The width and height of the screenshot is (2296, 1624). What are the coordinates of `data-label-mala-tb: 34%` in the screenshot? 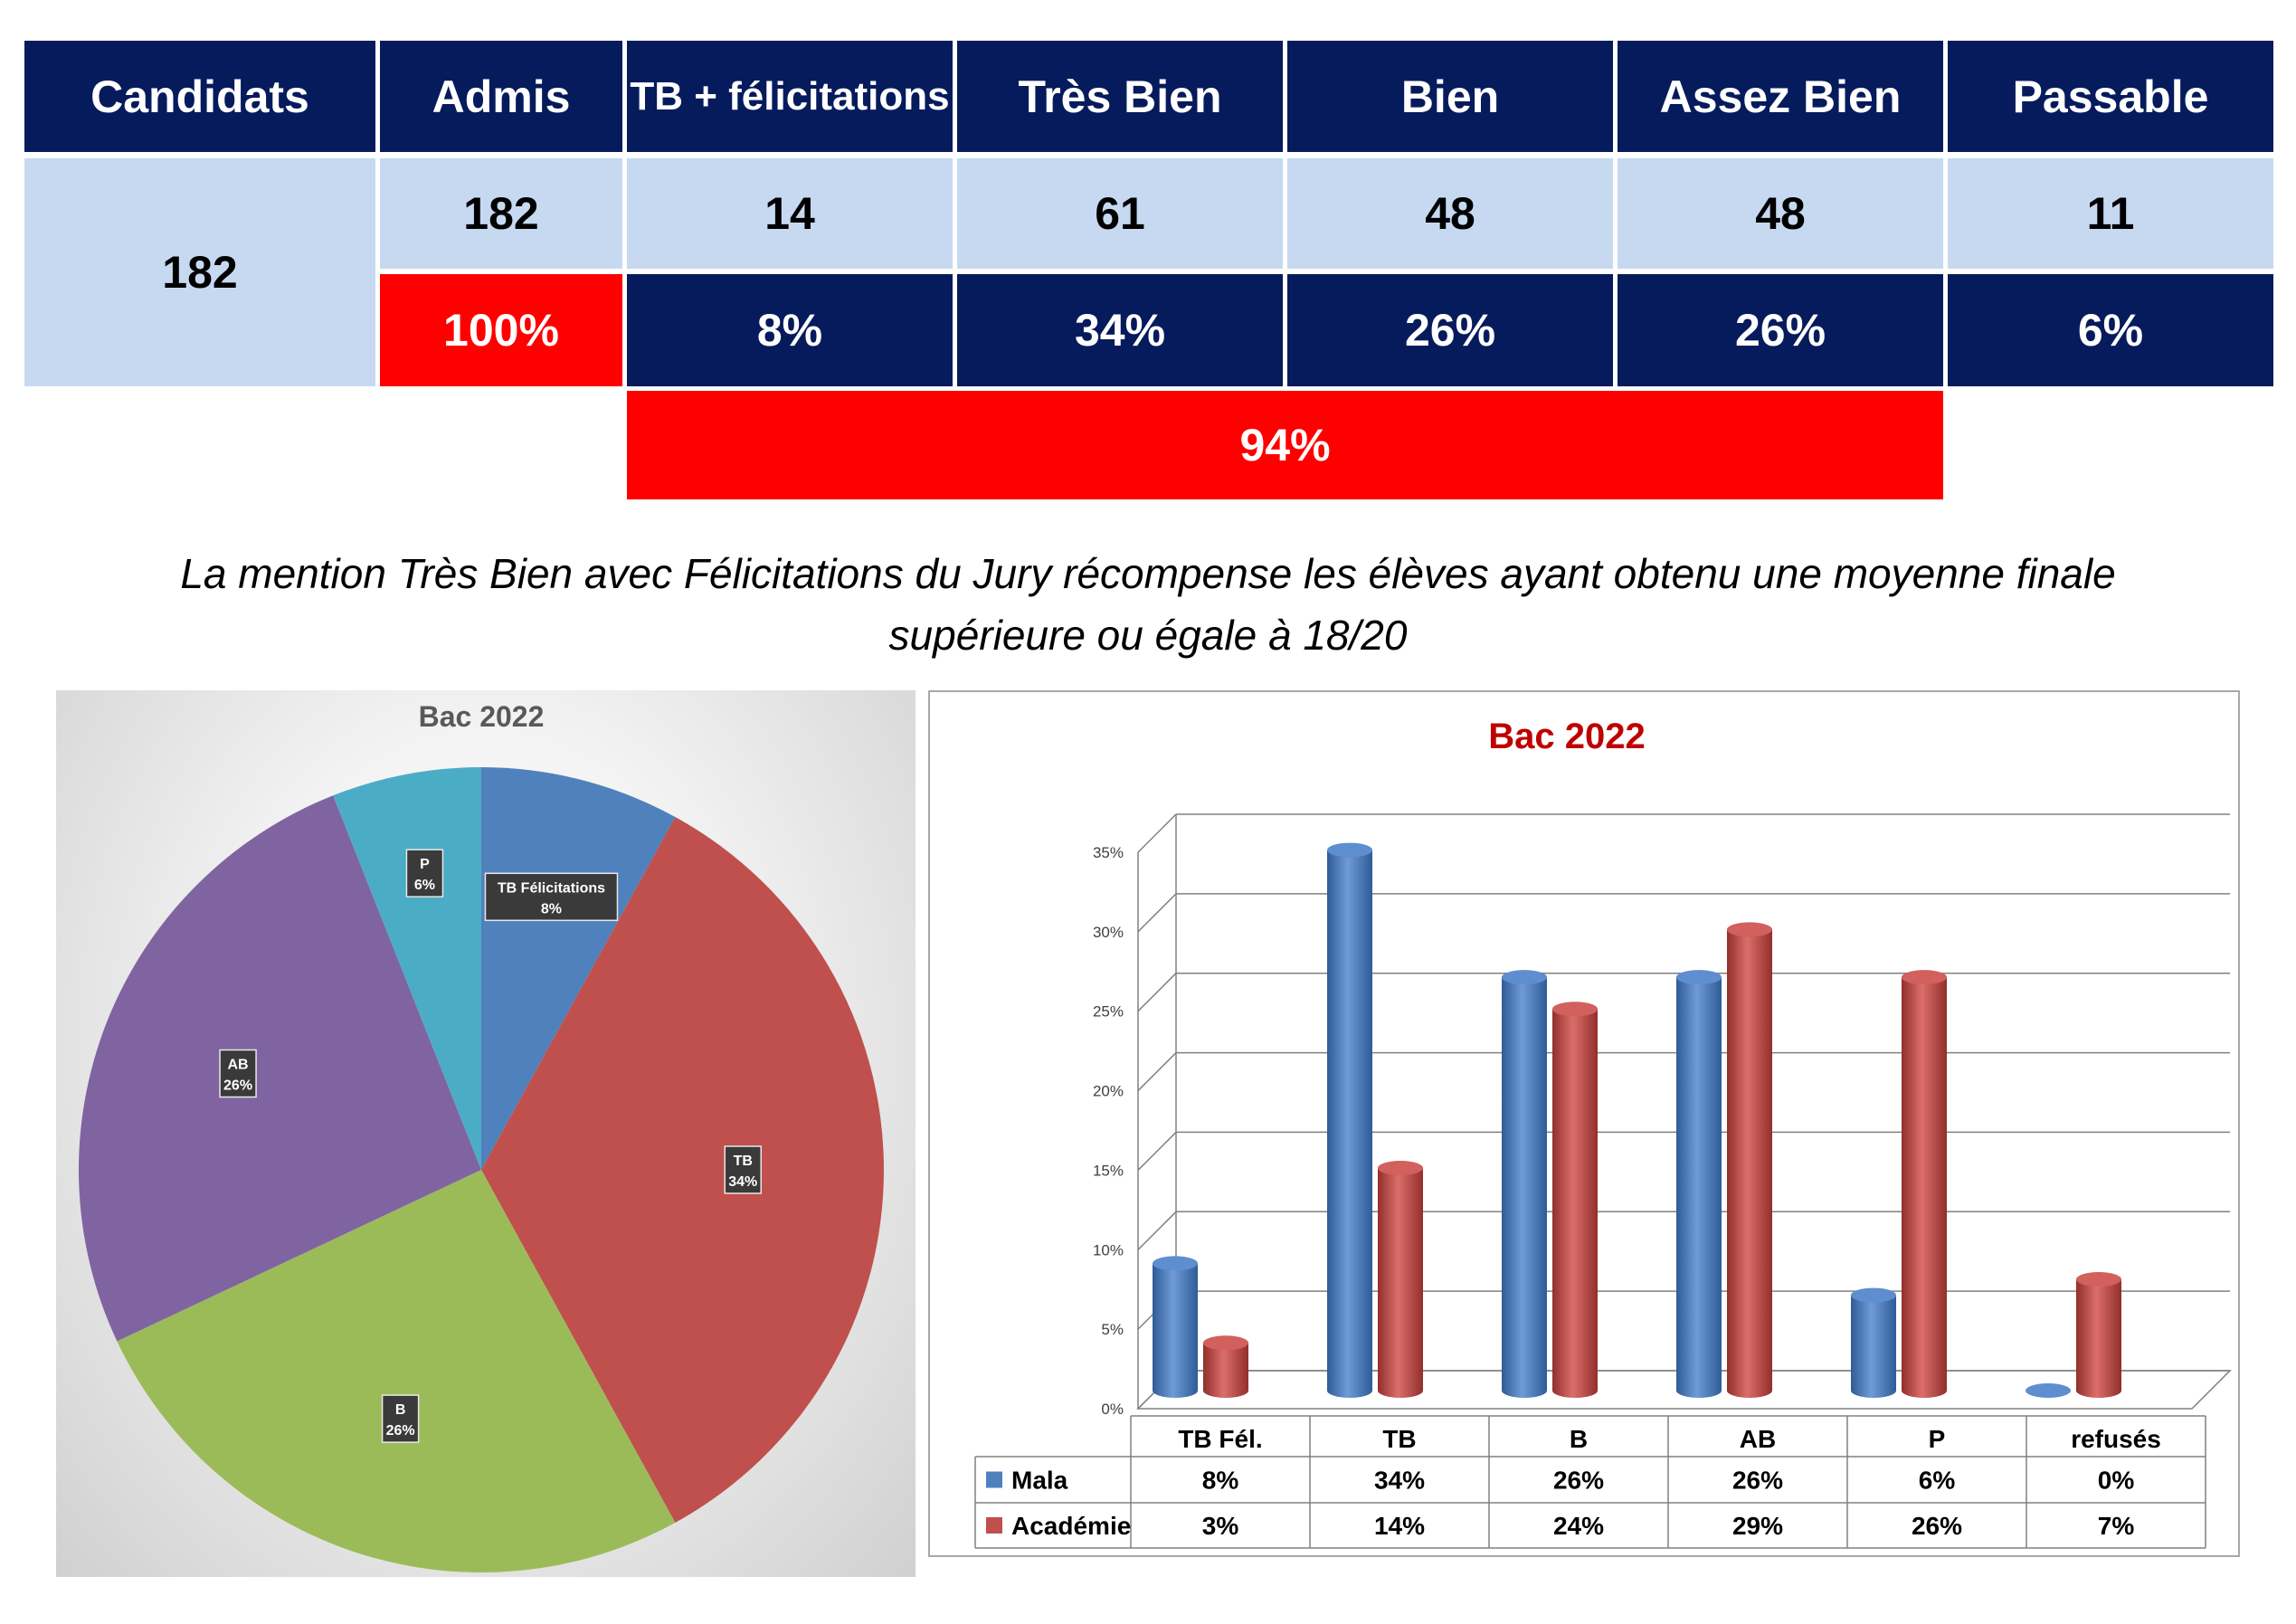 It's located at (1399, 1481).